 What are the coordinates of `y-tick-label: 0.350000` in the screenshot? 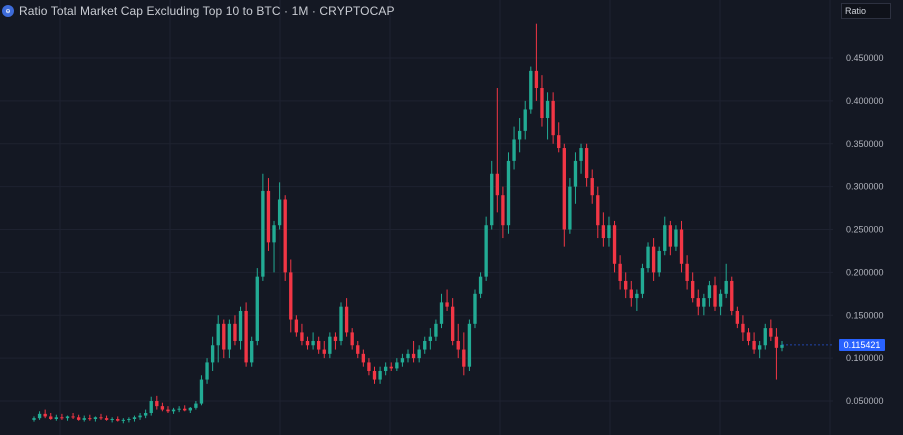 It's located at (865, 144).